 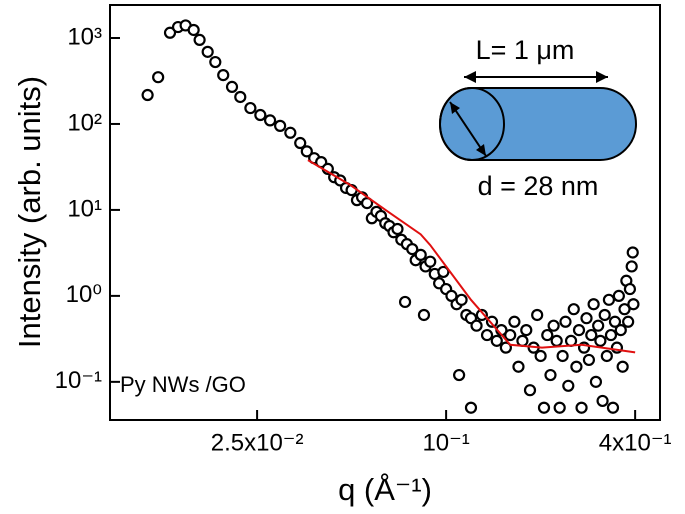 I want to click on inset: L= 1 μm d = 28 nm, so click(x=538, y=118).